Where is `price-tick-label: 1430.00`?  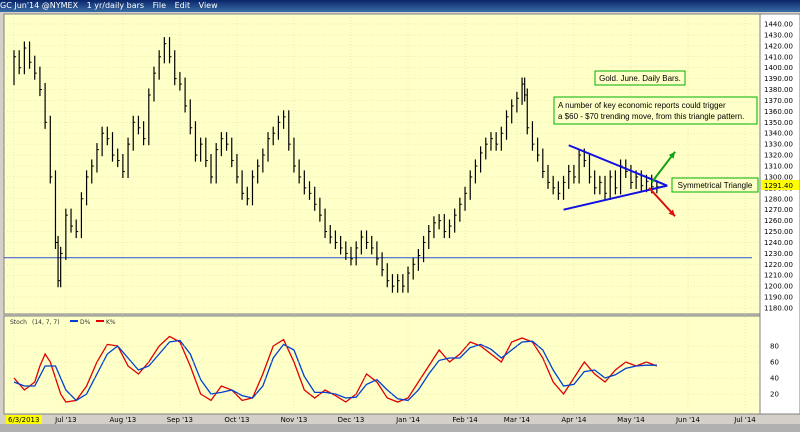
price-tick-label: 1430.00 is located at coordinates (778, 35).